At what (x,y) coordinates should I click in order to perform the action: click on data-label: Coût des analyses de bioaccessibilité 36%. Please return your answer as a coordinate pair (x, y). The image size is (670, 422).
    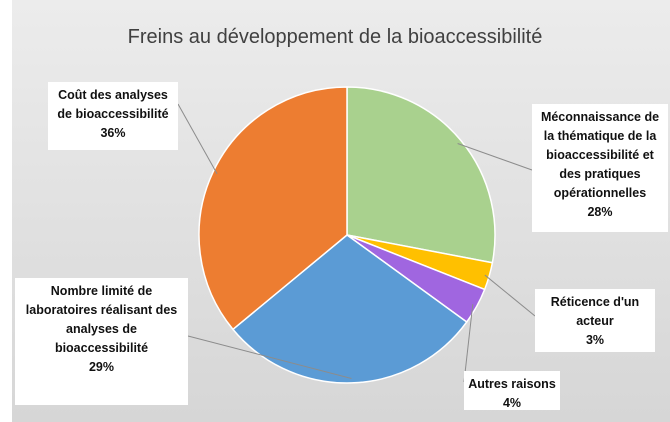
    Looking at the image, I should click on (113, 116).